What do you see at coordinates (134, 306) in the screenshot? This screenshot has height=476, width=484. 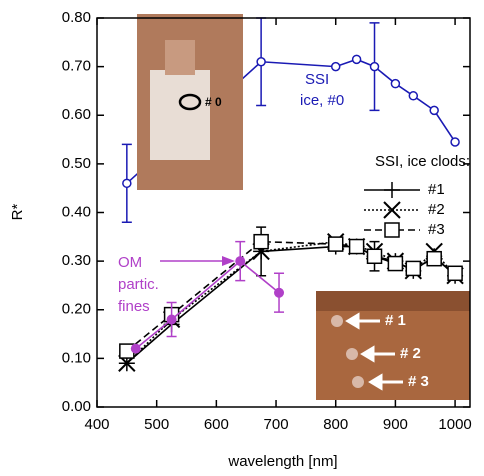 I see `series-label: fines` at bounding box center [134, 306].